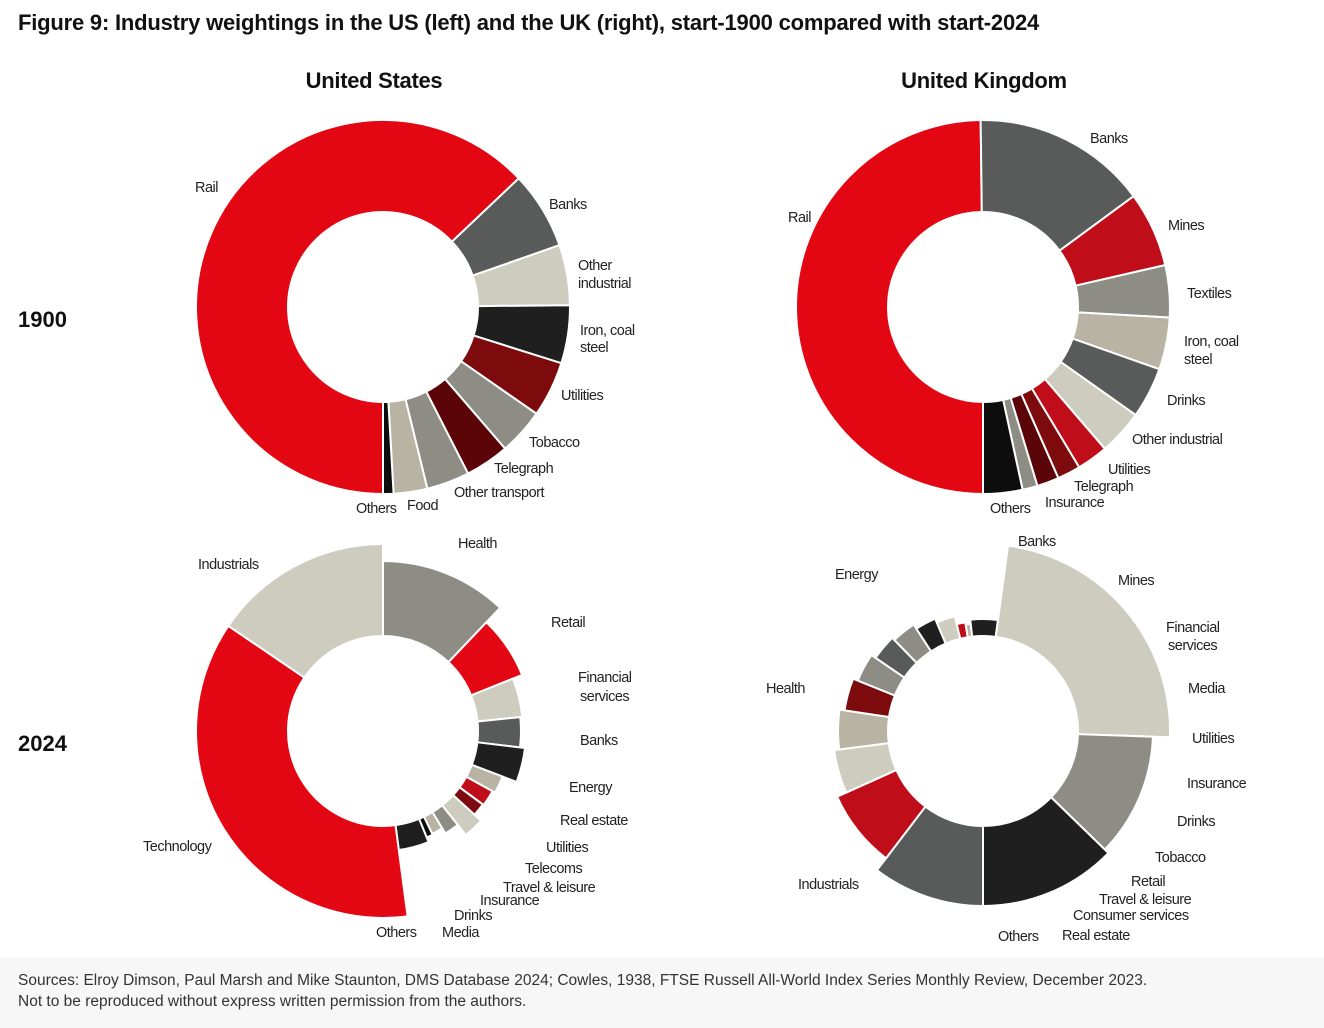 This screenshot has height=1028, width=1324. I want to click on row-label-2024: 2024, so click(42, 743).